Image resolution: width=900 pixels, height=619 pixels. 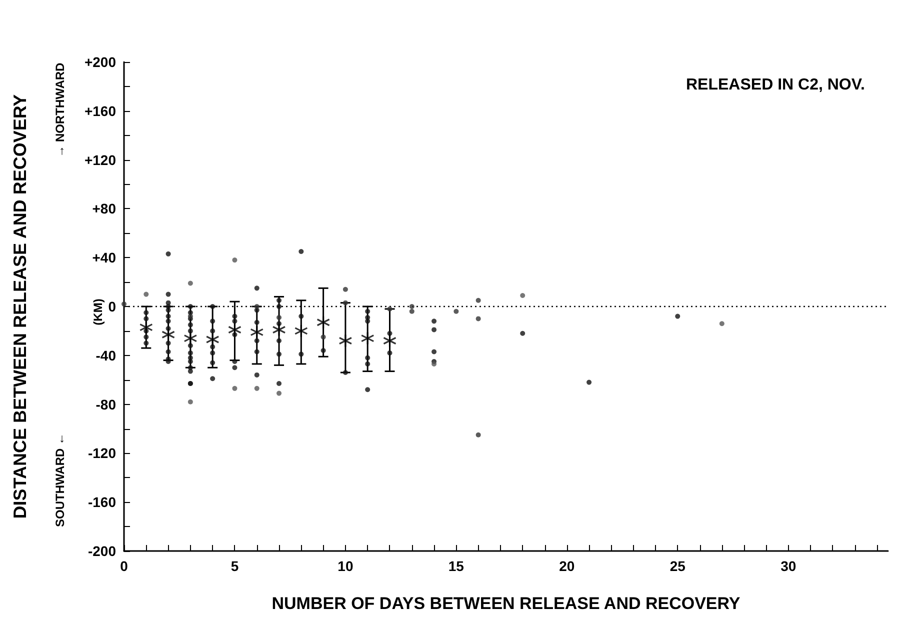 What do you see at coordinates (100, 62) in the screenshot?
I see `y-tick-label: +200` at bounding box center [100, 62].